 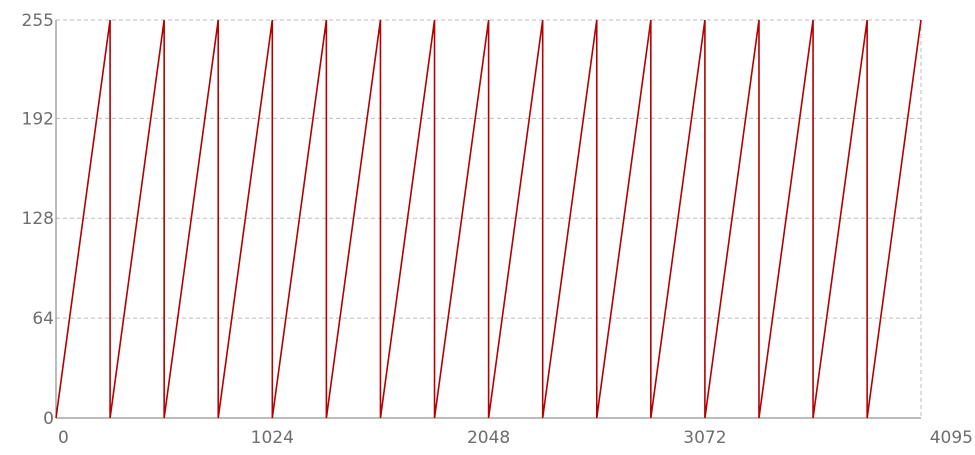 I want to click on x-tick-label-4095: 4095, so click(x=951, y=438).